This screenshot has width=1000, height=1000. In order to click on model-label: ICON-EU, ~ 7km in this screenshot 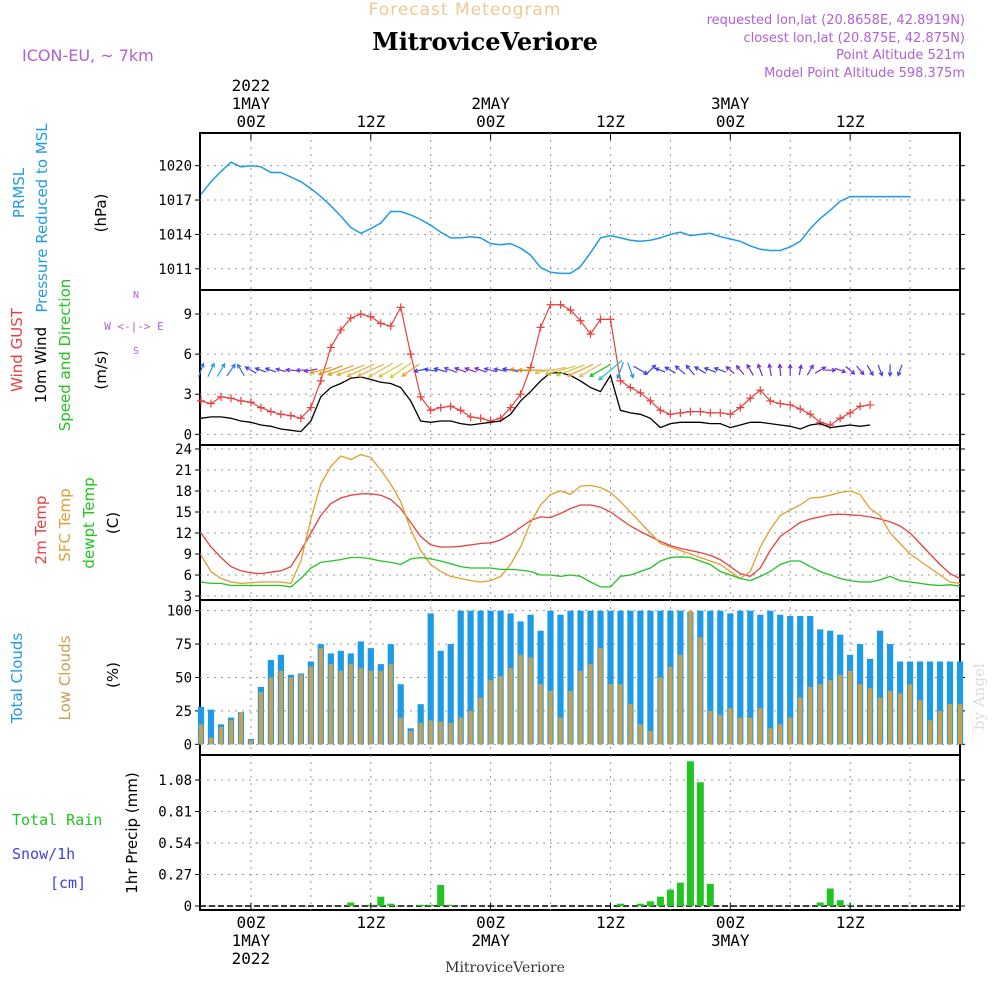, I will do `click(88, 55)`.